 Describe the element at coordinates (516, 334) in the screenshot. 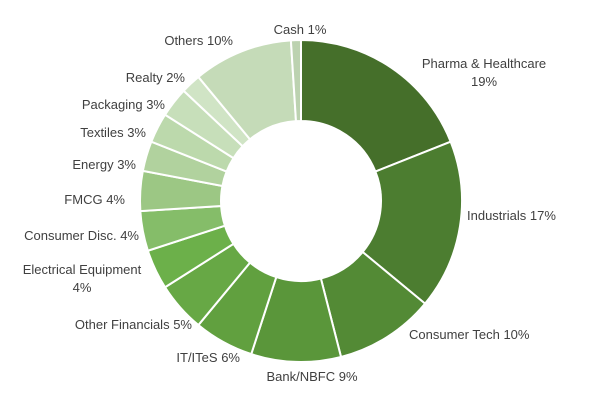

I see `label-consumer-tech-value: 10%` at that location.